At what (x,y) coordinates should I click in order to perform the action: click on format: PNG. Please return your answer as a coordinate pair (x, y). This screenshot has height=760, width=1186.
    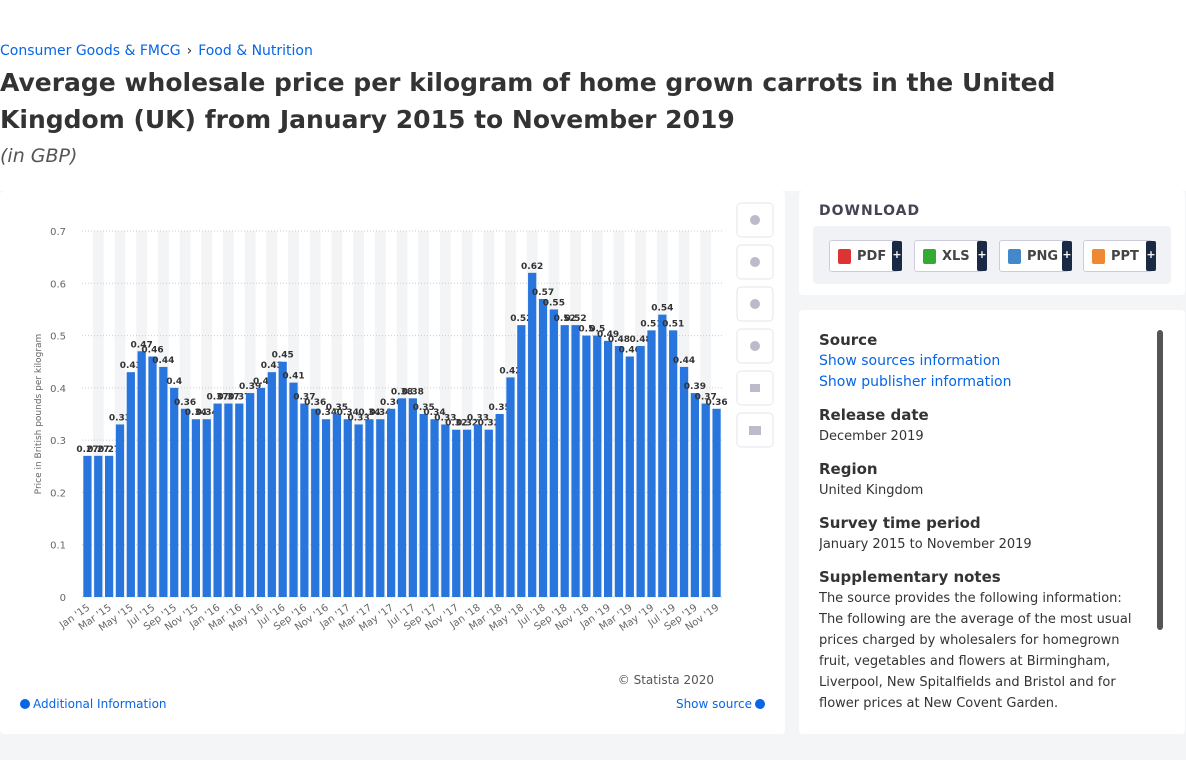
    Looking at the image, I should click on (1043, 256).